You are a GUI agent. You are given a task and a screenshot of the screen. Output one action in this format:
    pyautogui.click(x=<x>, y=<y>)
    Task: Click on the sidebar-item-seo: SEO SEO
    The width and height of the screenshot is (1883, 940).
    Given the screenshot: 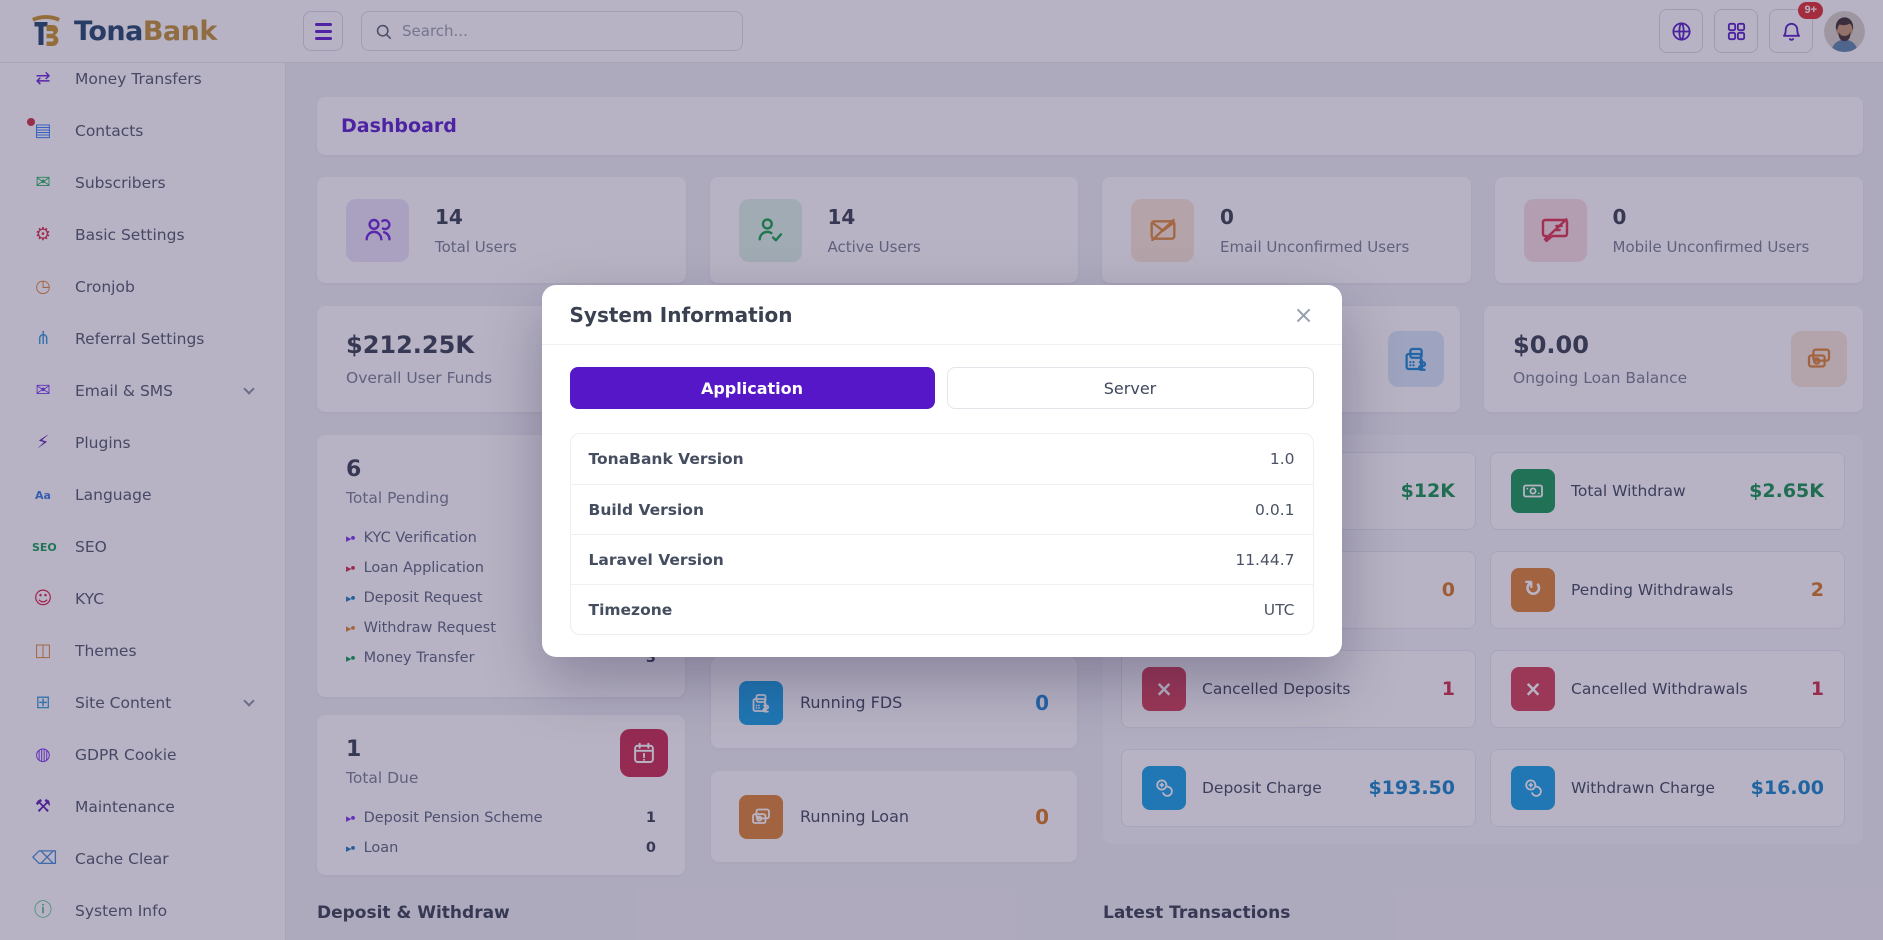 What is the action you would take?
    pyautogui.click(x=142, y=547)
    